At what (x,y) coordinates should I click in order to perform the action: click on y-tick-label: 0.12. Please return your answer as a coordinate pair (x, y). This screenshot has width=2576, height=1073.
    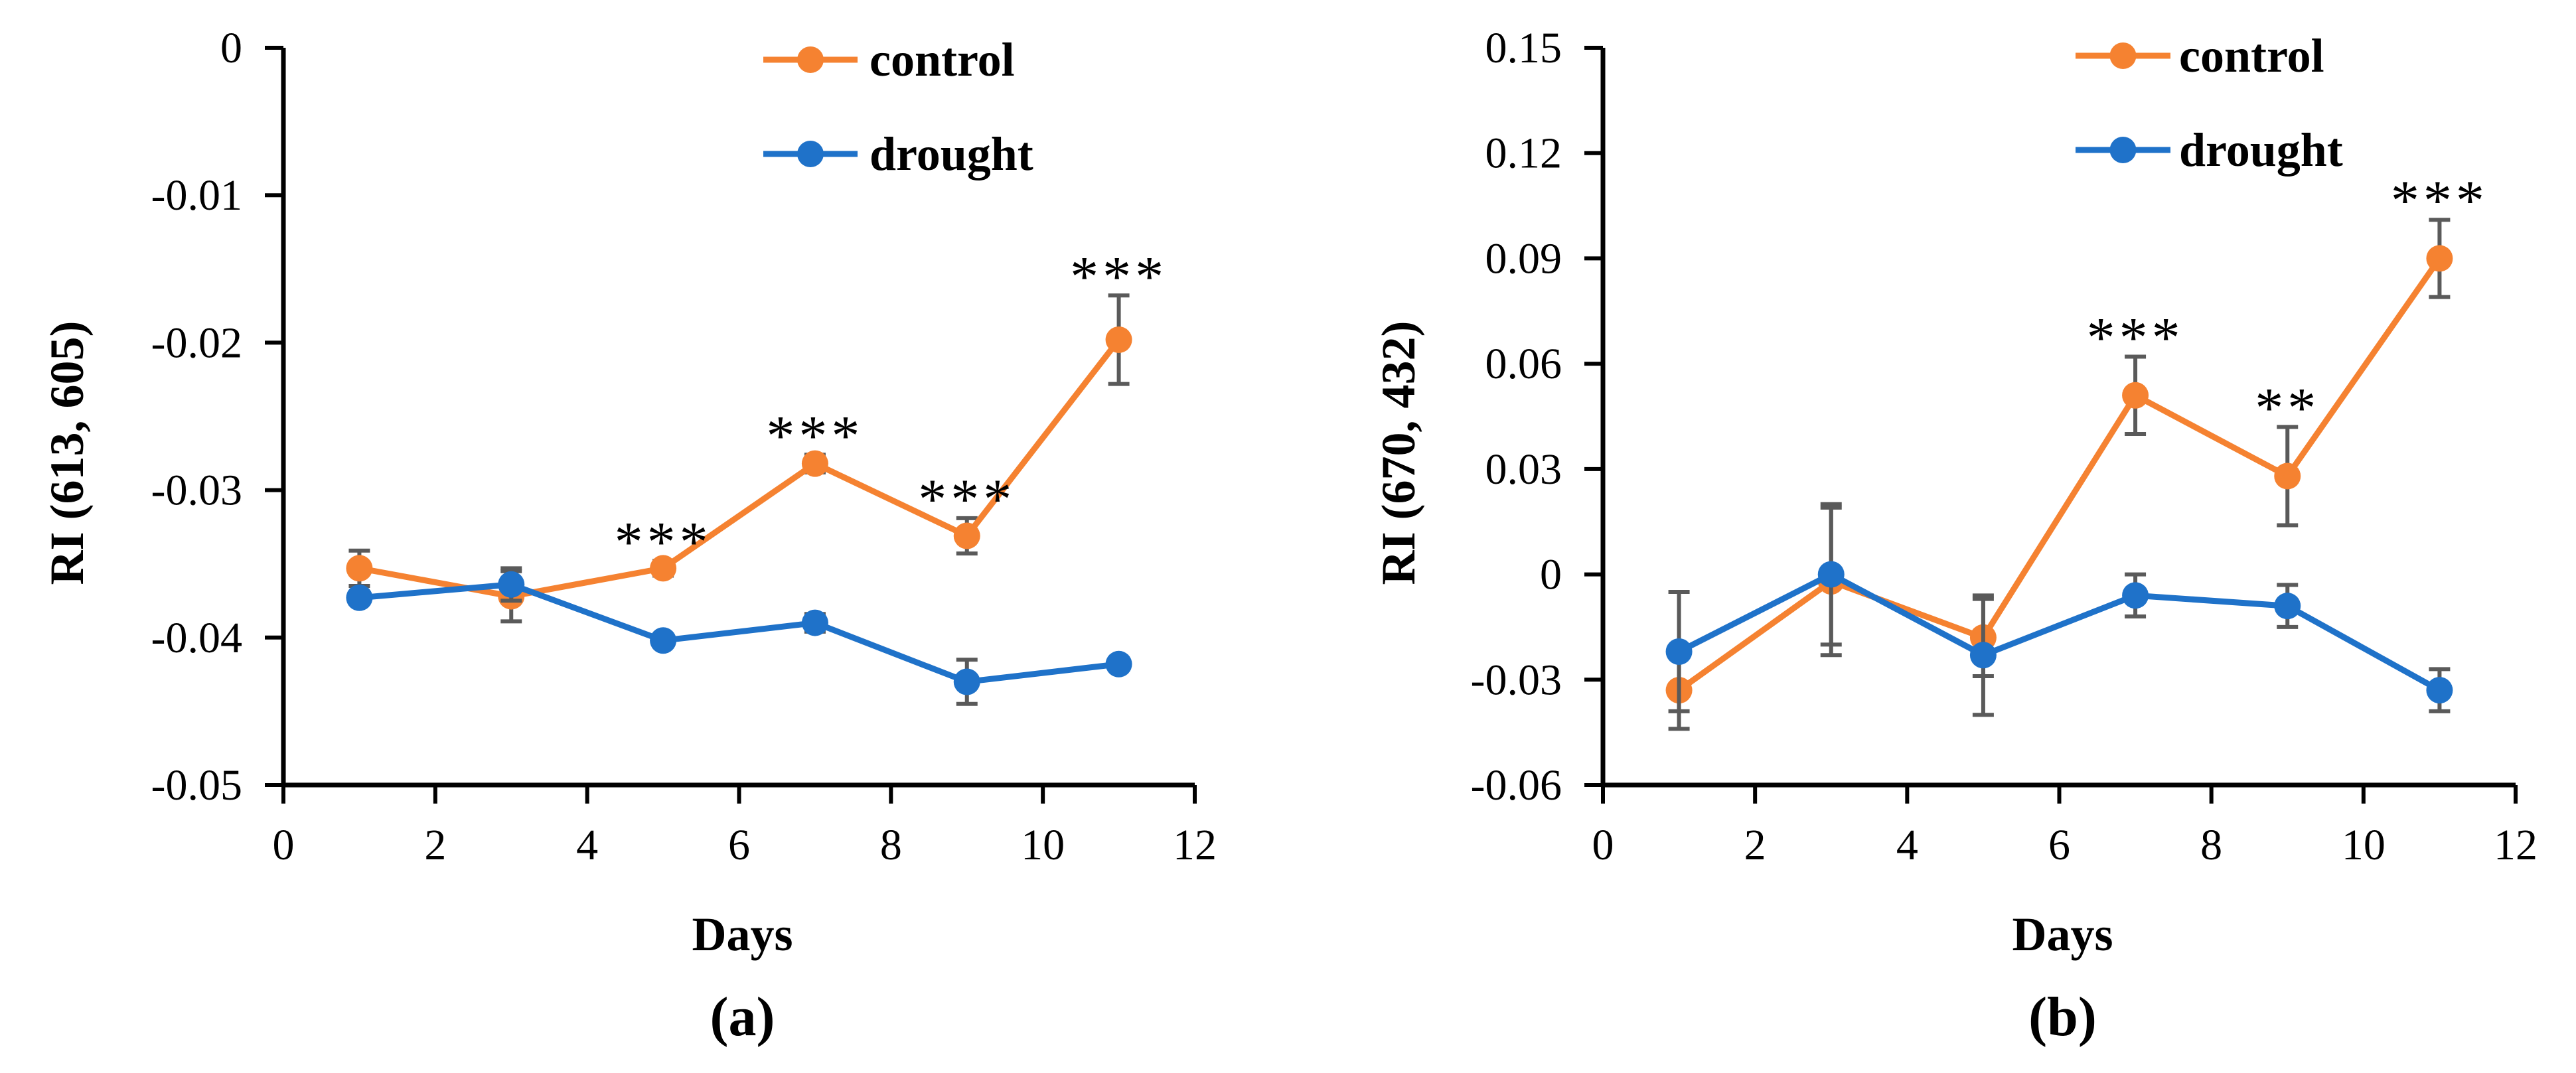
    Looking at the image, I should click on (1524, 153).